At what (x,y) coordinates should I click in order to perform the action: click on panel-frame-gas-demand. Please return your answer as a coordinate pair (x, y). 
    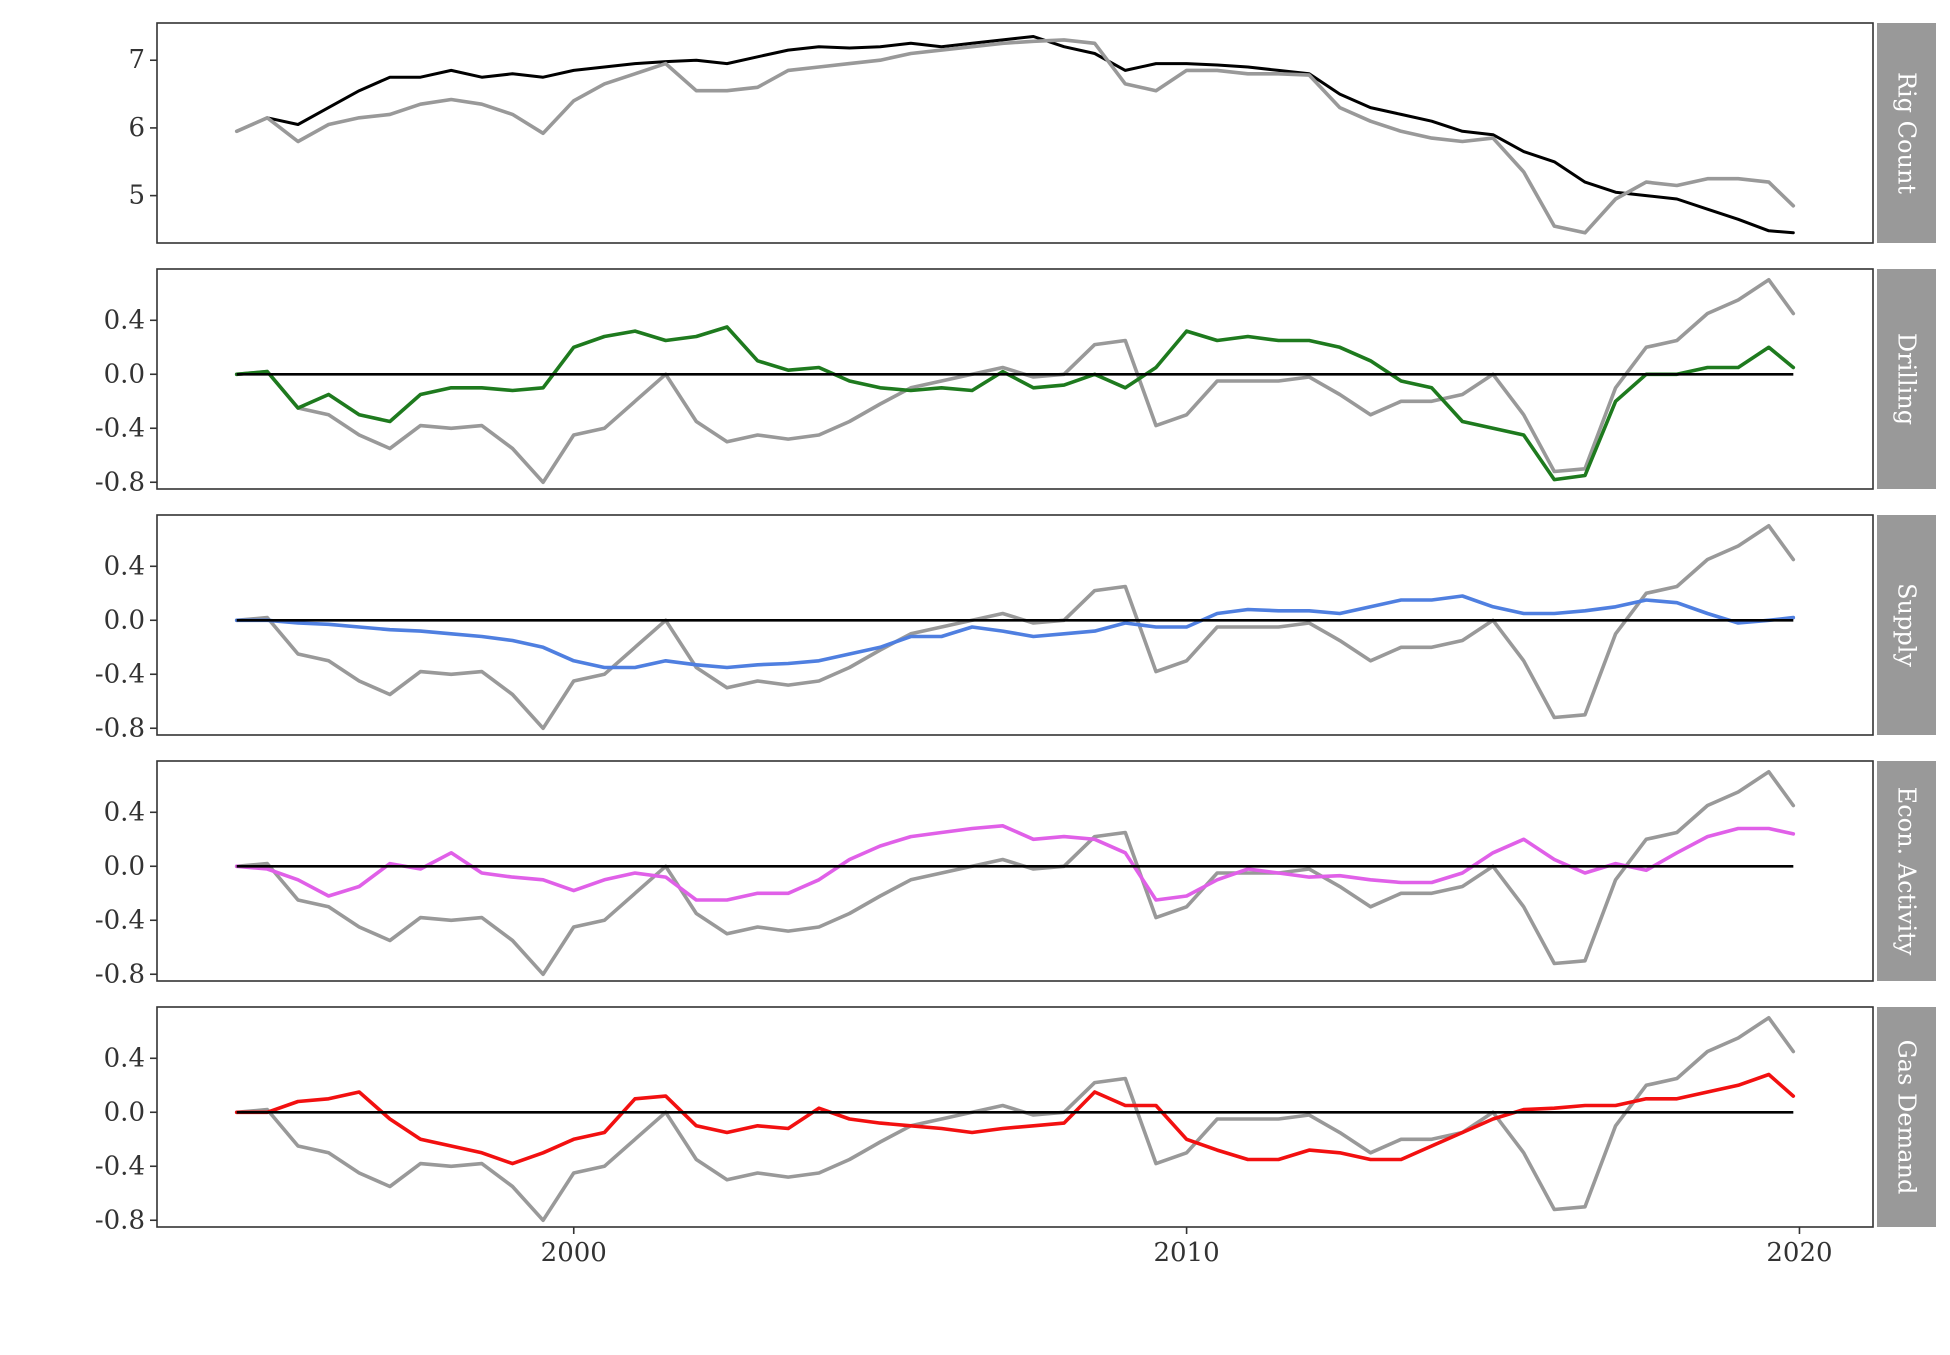
    Looking at the image, I should click on (1015, 1117).